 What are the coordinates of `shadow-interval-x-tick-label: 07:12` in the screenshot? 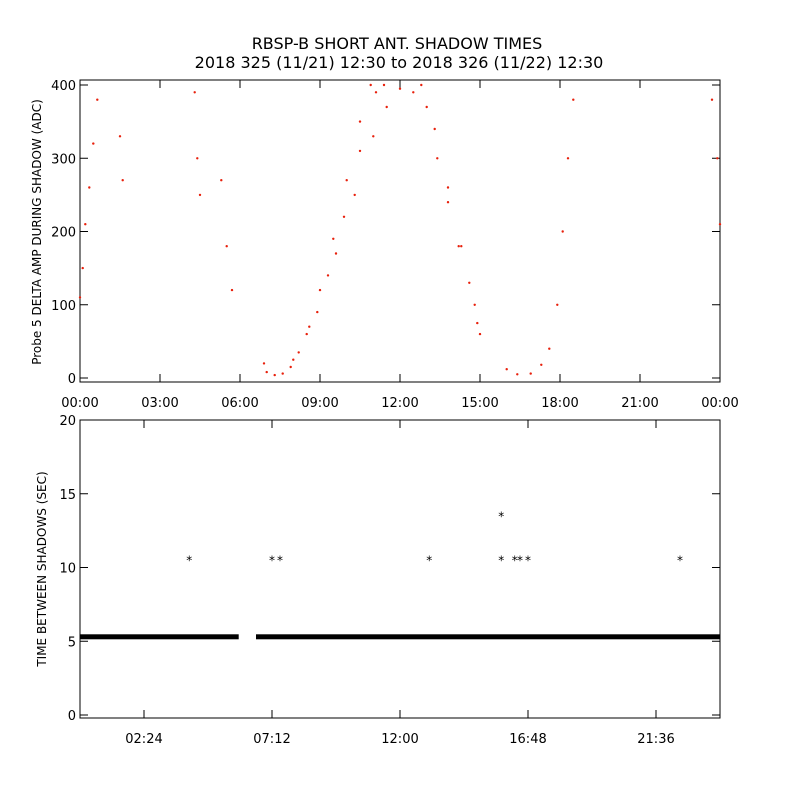 It's located at (271, 739).